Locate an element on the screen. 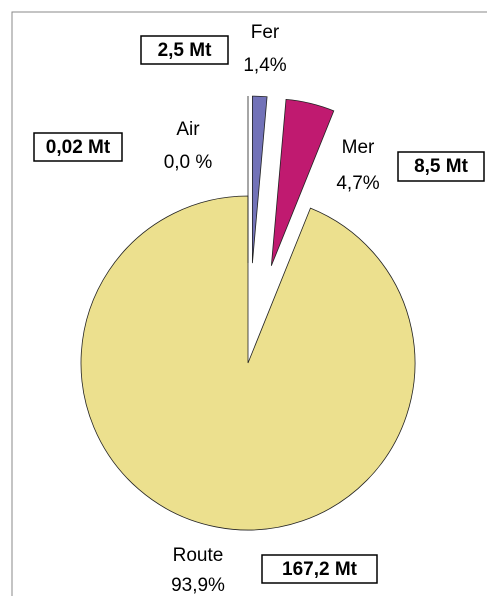 The width and height of the screenshot is (487, 596). annotation: 8,5 Mt is located at coordinates (441, 166).